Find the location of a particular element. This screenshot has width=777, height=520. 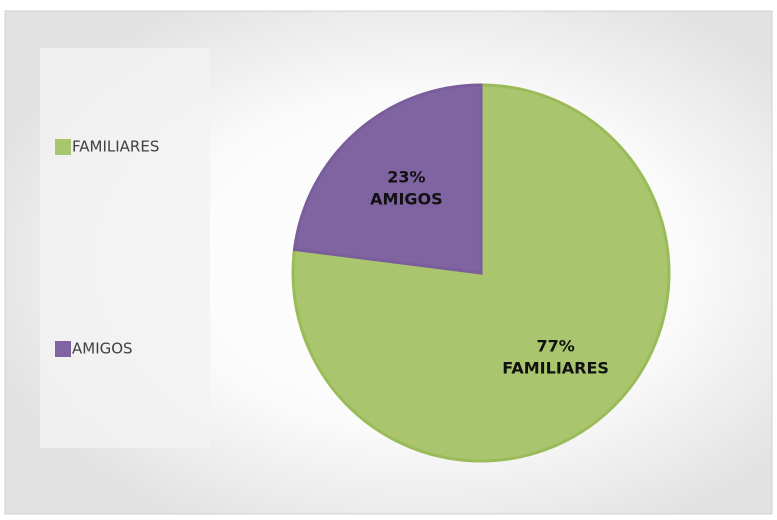

data-label: 23% AMIGOS is located at coordinates (406, 187).